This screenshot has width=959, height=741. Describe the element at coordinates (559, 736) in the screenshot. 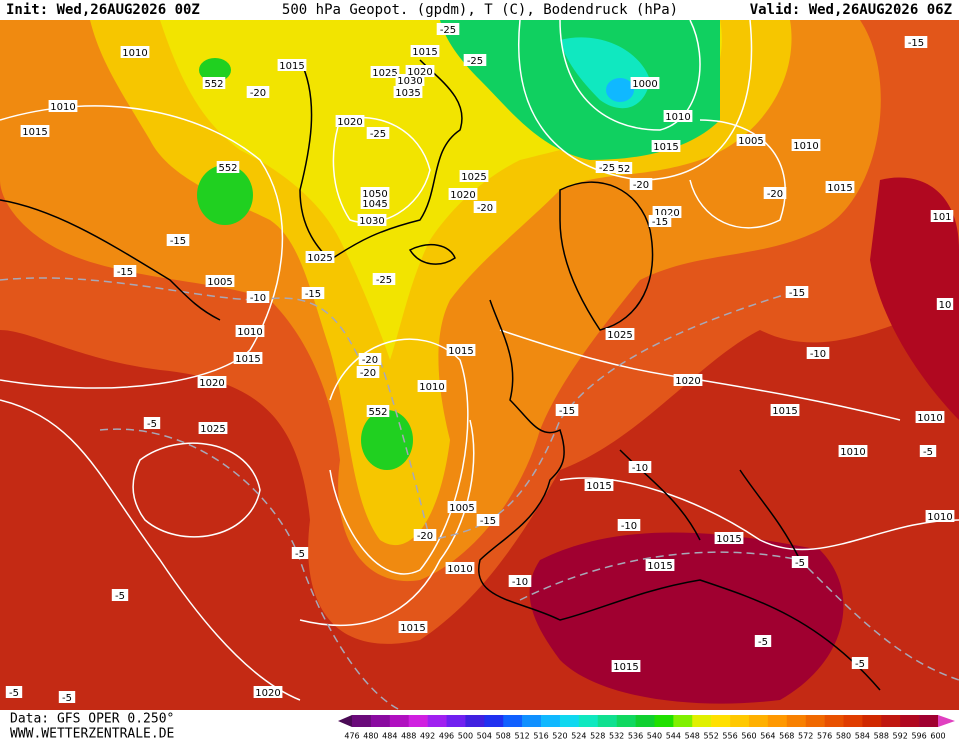

I see `legend-tick-label: 520` at that location.